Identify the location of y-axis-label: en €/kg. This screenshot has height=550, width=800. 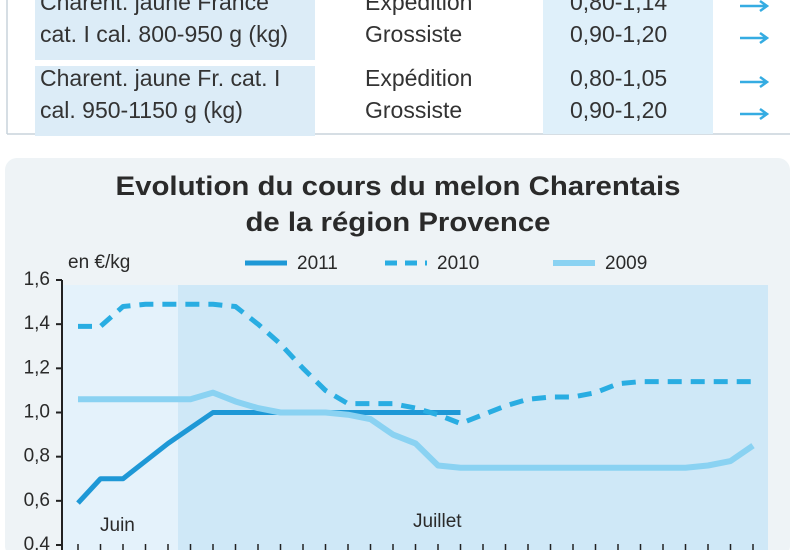
(99, 262).